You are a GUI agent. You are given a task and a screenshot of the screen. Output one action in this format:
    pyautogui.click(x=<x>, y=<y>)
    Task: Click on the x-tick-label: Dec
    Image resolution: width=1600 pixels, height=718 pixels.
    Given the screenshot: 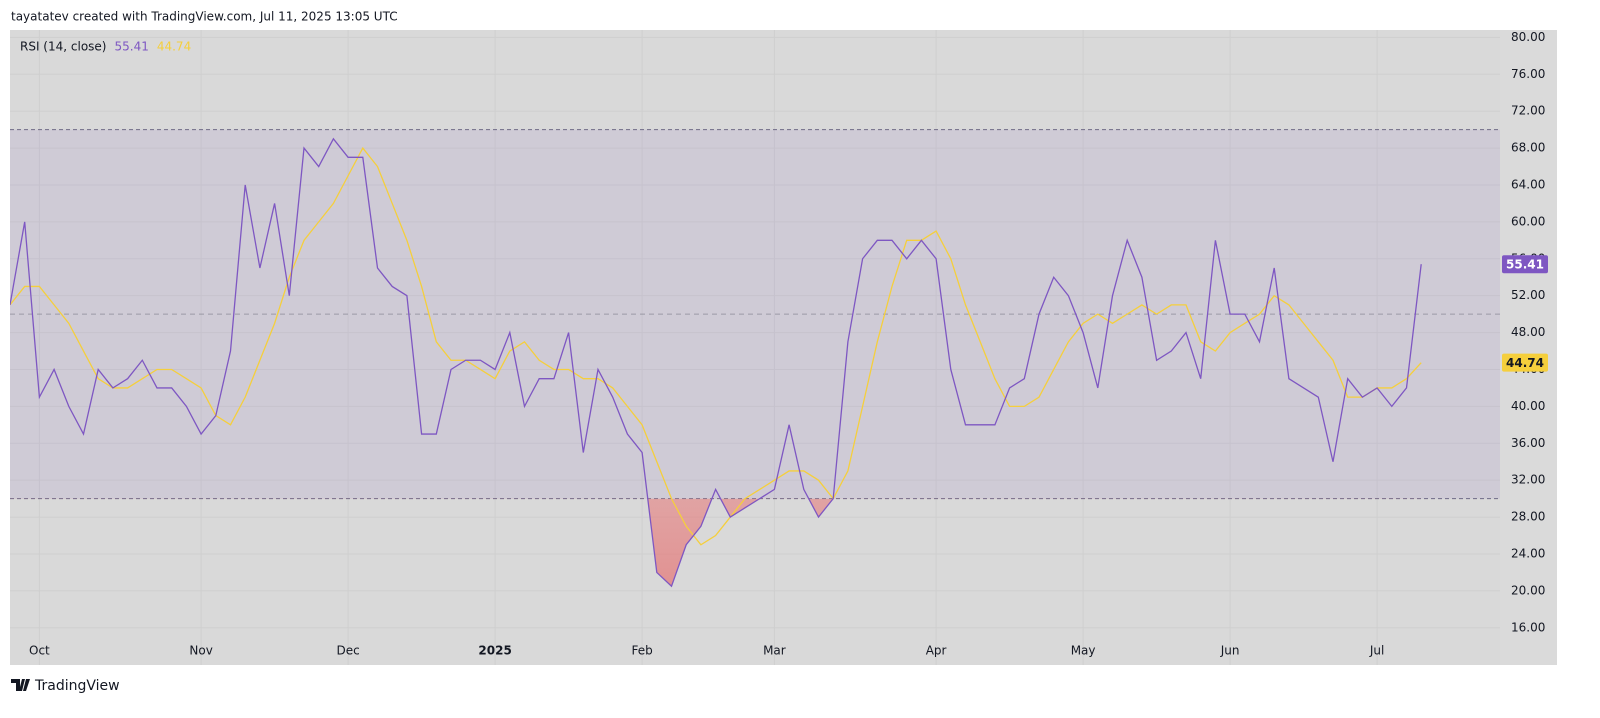 What is the action you would take?
    pyautogui.click(x=347, y=651)
    